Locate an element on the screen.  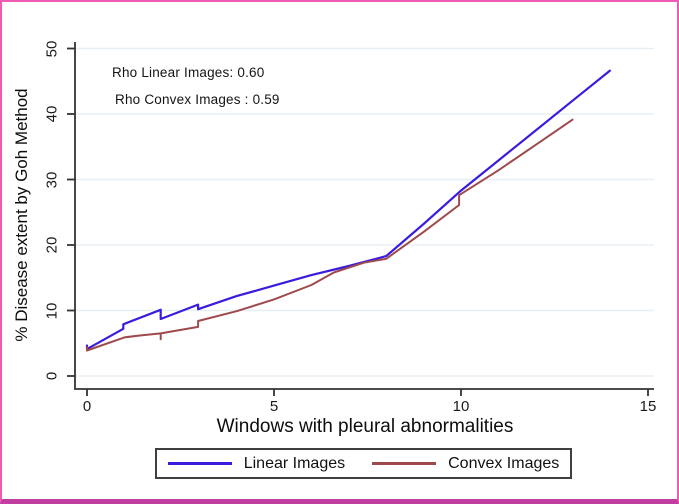
y-tick-label-40: 40 is located at coordinates (52, 114).